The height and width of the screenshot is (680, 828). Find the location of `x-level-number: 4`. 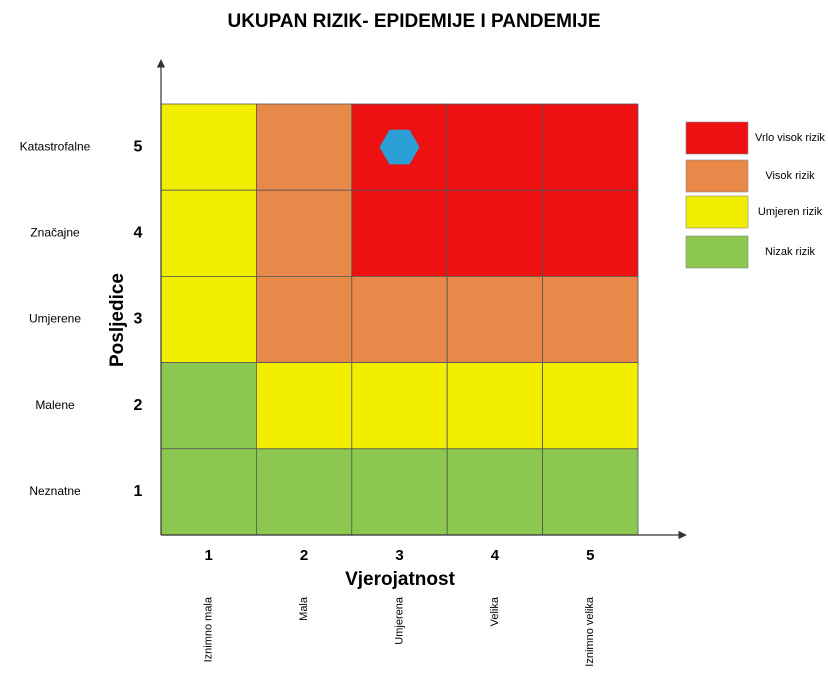

x-level-number: 4 is located at coordinates (495, 555).